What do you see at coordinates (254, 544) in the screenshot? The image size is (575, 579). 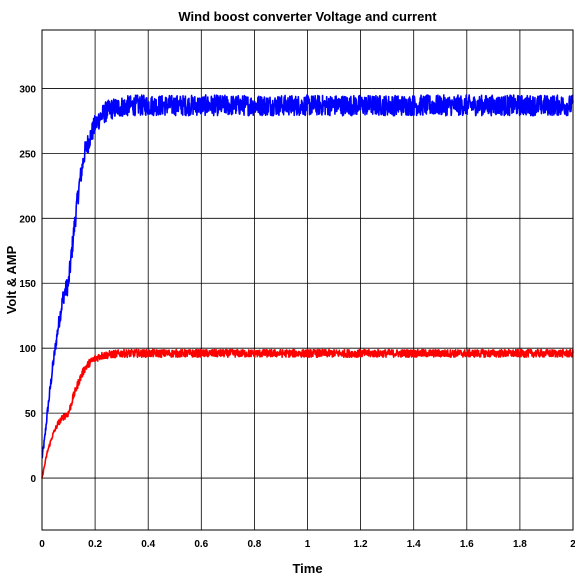 I see `x-tick-label: 0.8` at bounding box center [254, 544].